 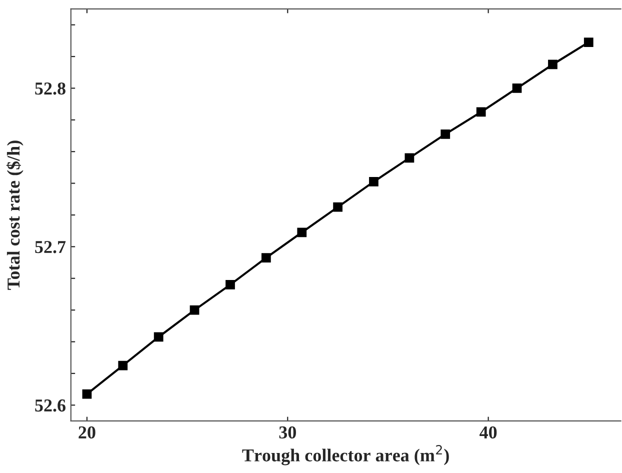 What do you see at coordinates (50, 247) in the screenshot?
I see `y-tick-label: 52.7` at bounding box center [50, 247].